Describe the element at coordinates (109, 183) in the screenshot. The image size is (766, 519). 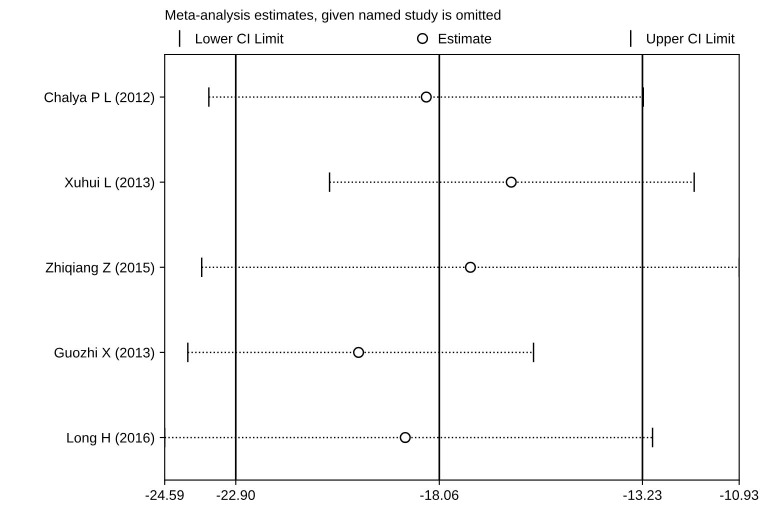
I see `y-tick-label: Xuhui L (2013)` at that location.